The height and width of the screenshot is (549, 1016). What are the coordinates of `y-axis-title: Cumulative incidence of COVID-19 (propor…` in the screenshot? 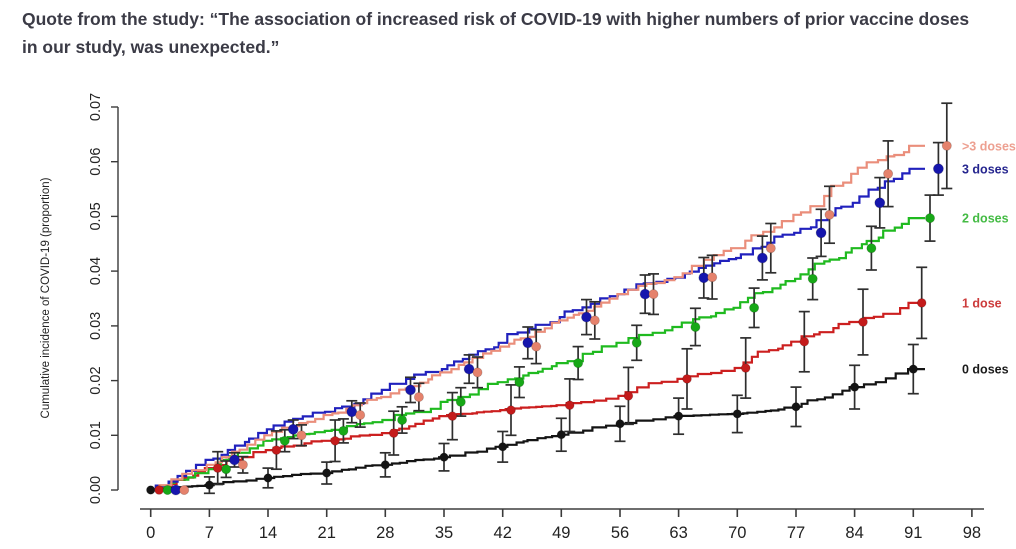 It's located at (46, 297).